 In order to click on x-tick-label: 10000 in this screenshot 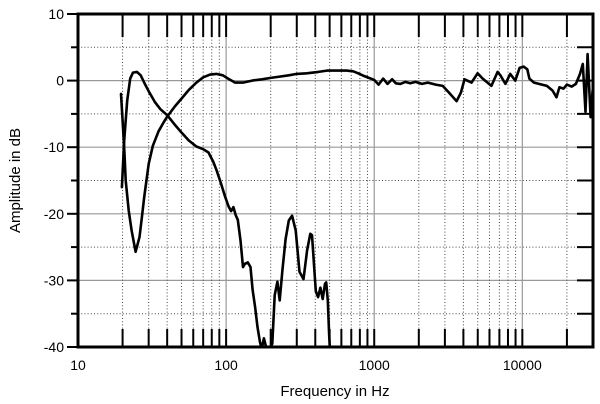, I will do `click(522, 365)`.